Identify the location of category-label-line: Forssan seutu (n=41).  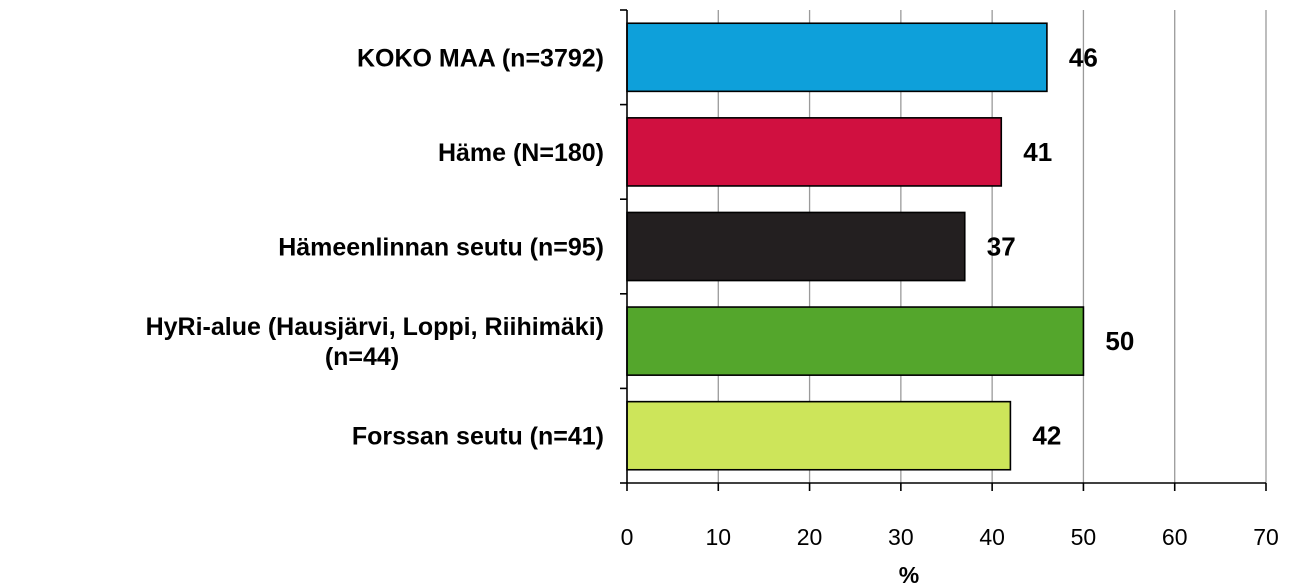
(478, 437).